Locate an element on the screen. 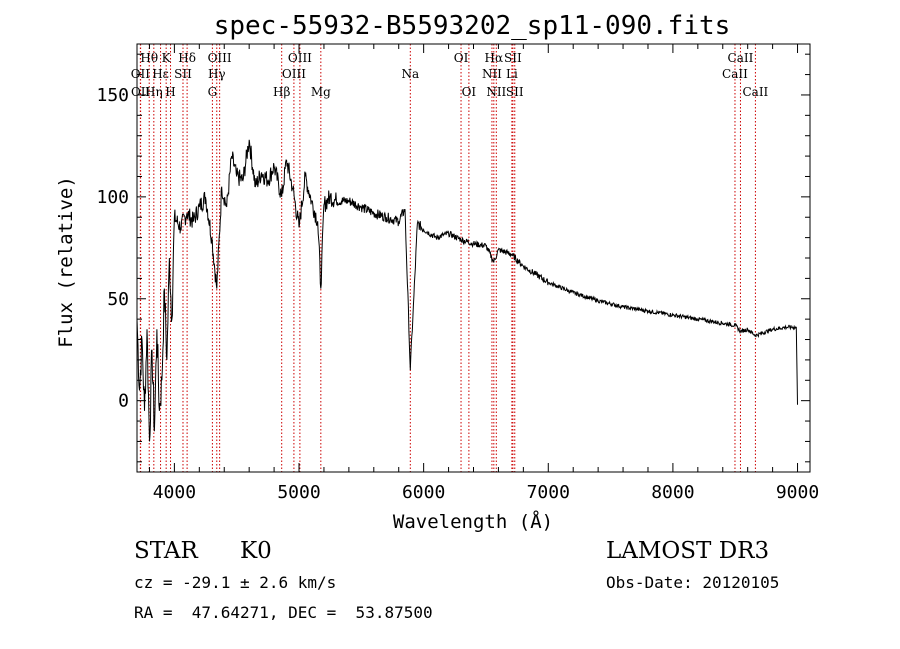 The width and height of the screenshot is (900, 649). y-tick-label: 100 is located at coordinates (112, 197).